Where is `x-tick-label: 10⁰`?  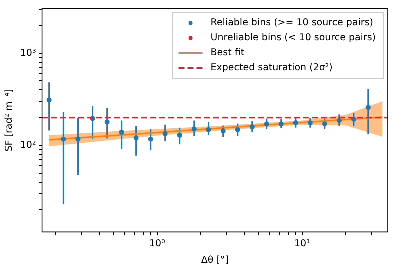
x-tick-label: 10⁰ is located at coordinates (157, 244).